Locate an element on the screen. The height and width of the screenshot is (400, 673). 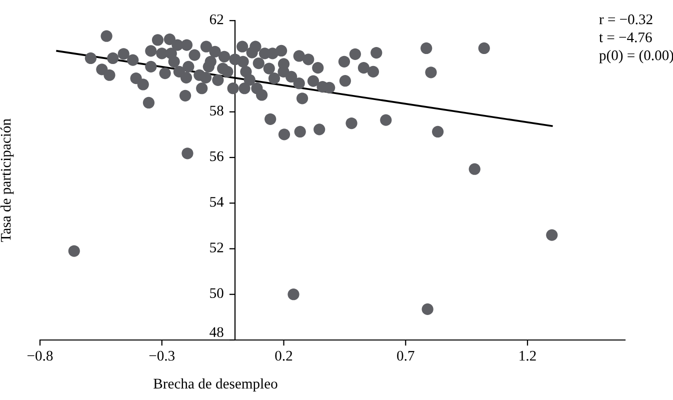
x-axis-title: Brecha de desempleo is located at coordinates (216, 385).